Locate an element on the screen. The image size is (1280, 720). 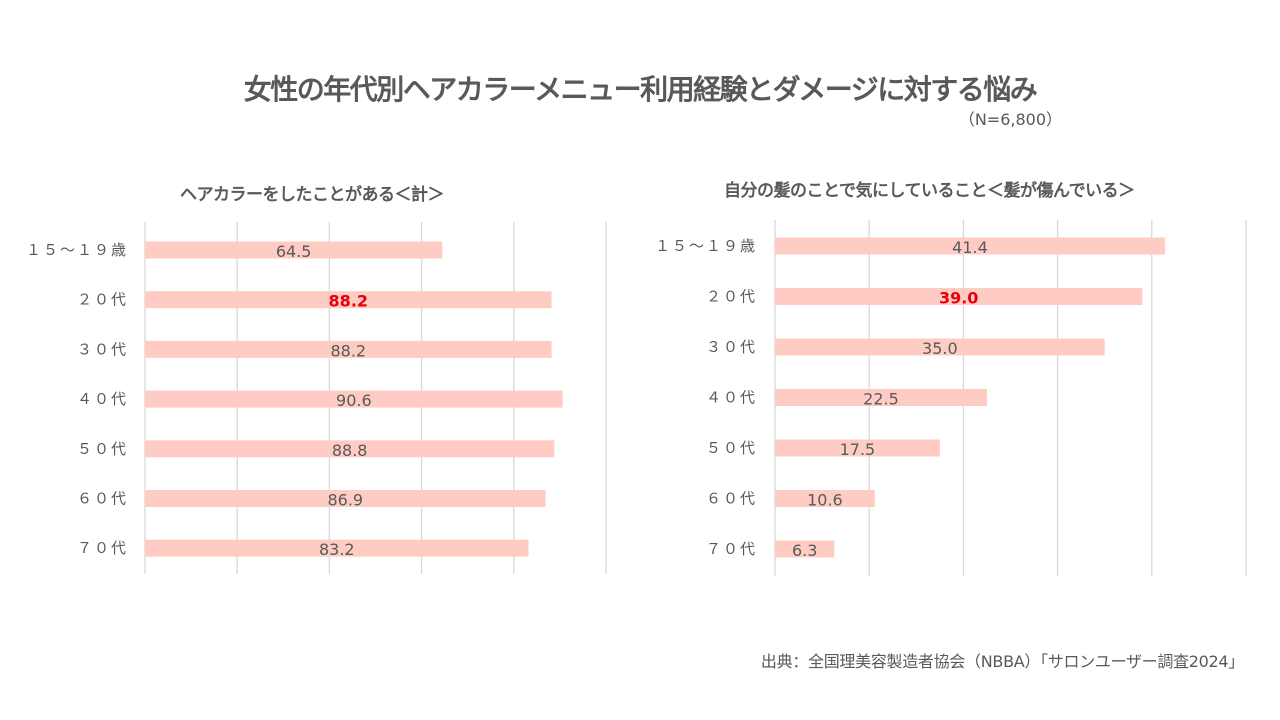
value-label-0-1: 88.2 is located at coordinates (348, 301).